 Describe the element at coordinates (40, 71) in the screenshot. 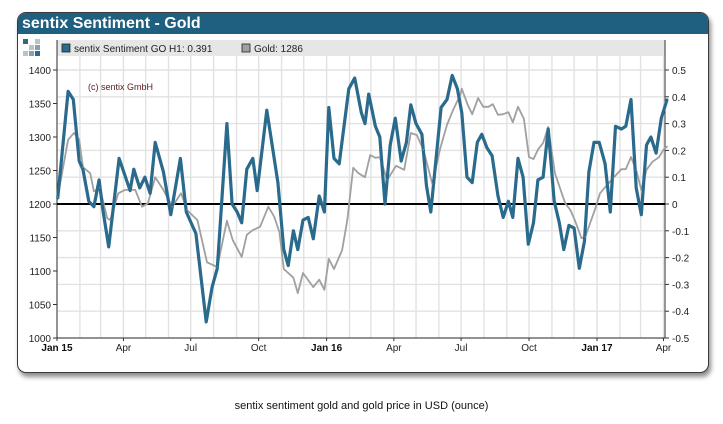

I see `y-left-tick-label: 1400` at that location.